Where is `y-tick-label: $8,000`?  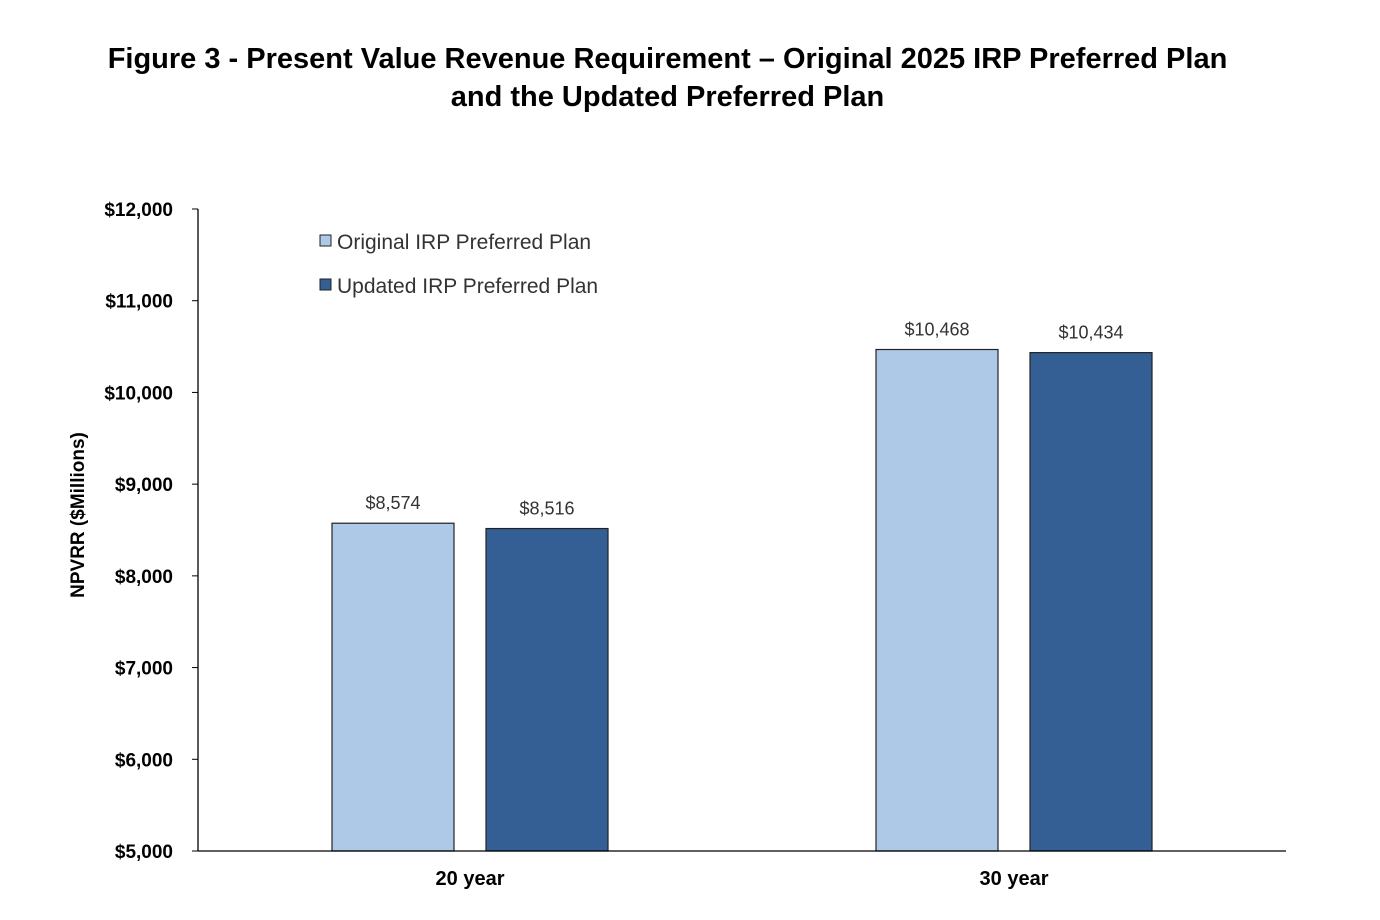
y-tick-label: $8,000 is located at coordinates (144, 577).